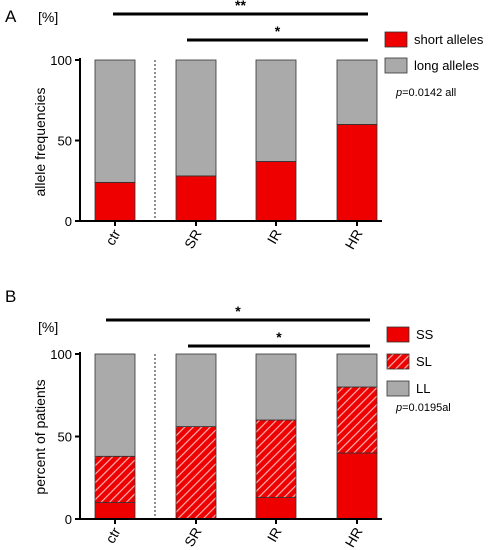 The image size is (498, 550). What do you see at coordinates (434, 52) in the screenshot?
I see `legend: short alleles long alleles` at bounding box center [434, 52].